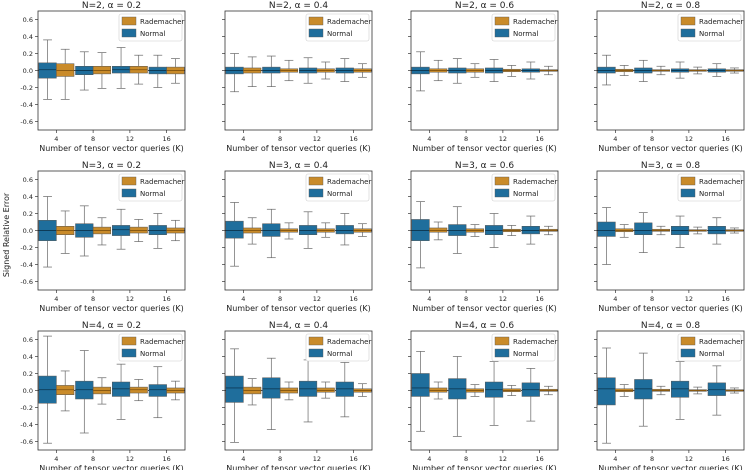 Image resolution: width=753 pixels, height=470 pixels. I want to click on subplot-title: N=4, α = 0.6, so click(485, 326).